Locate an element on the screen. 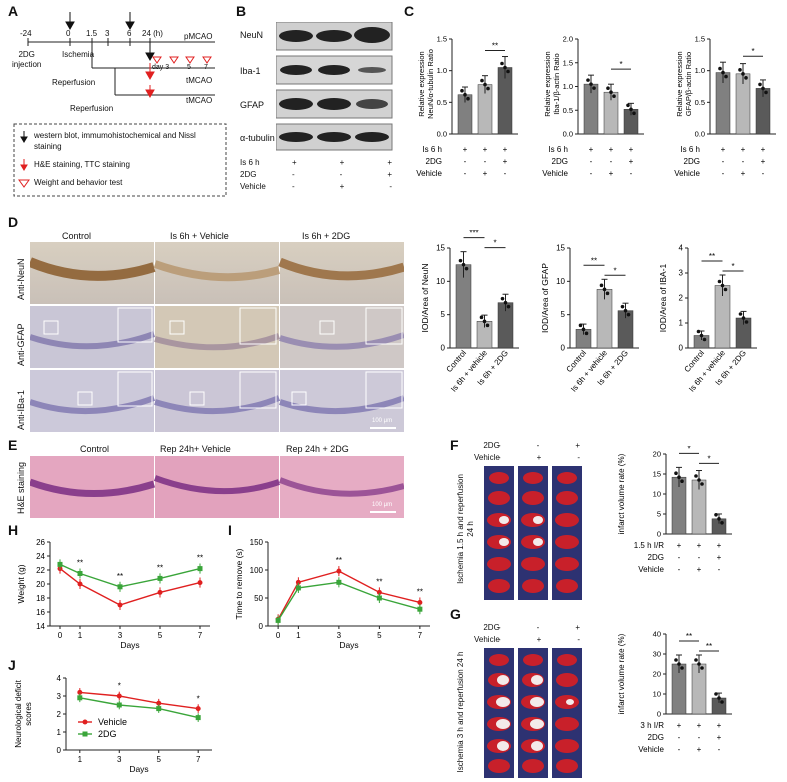 This screenshot has width=787, height=782. y-axis-label: IOD/Area of NeuN is located at coordinates (425, 298).